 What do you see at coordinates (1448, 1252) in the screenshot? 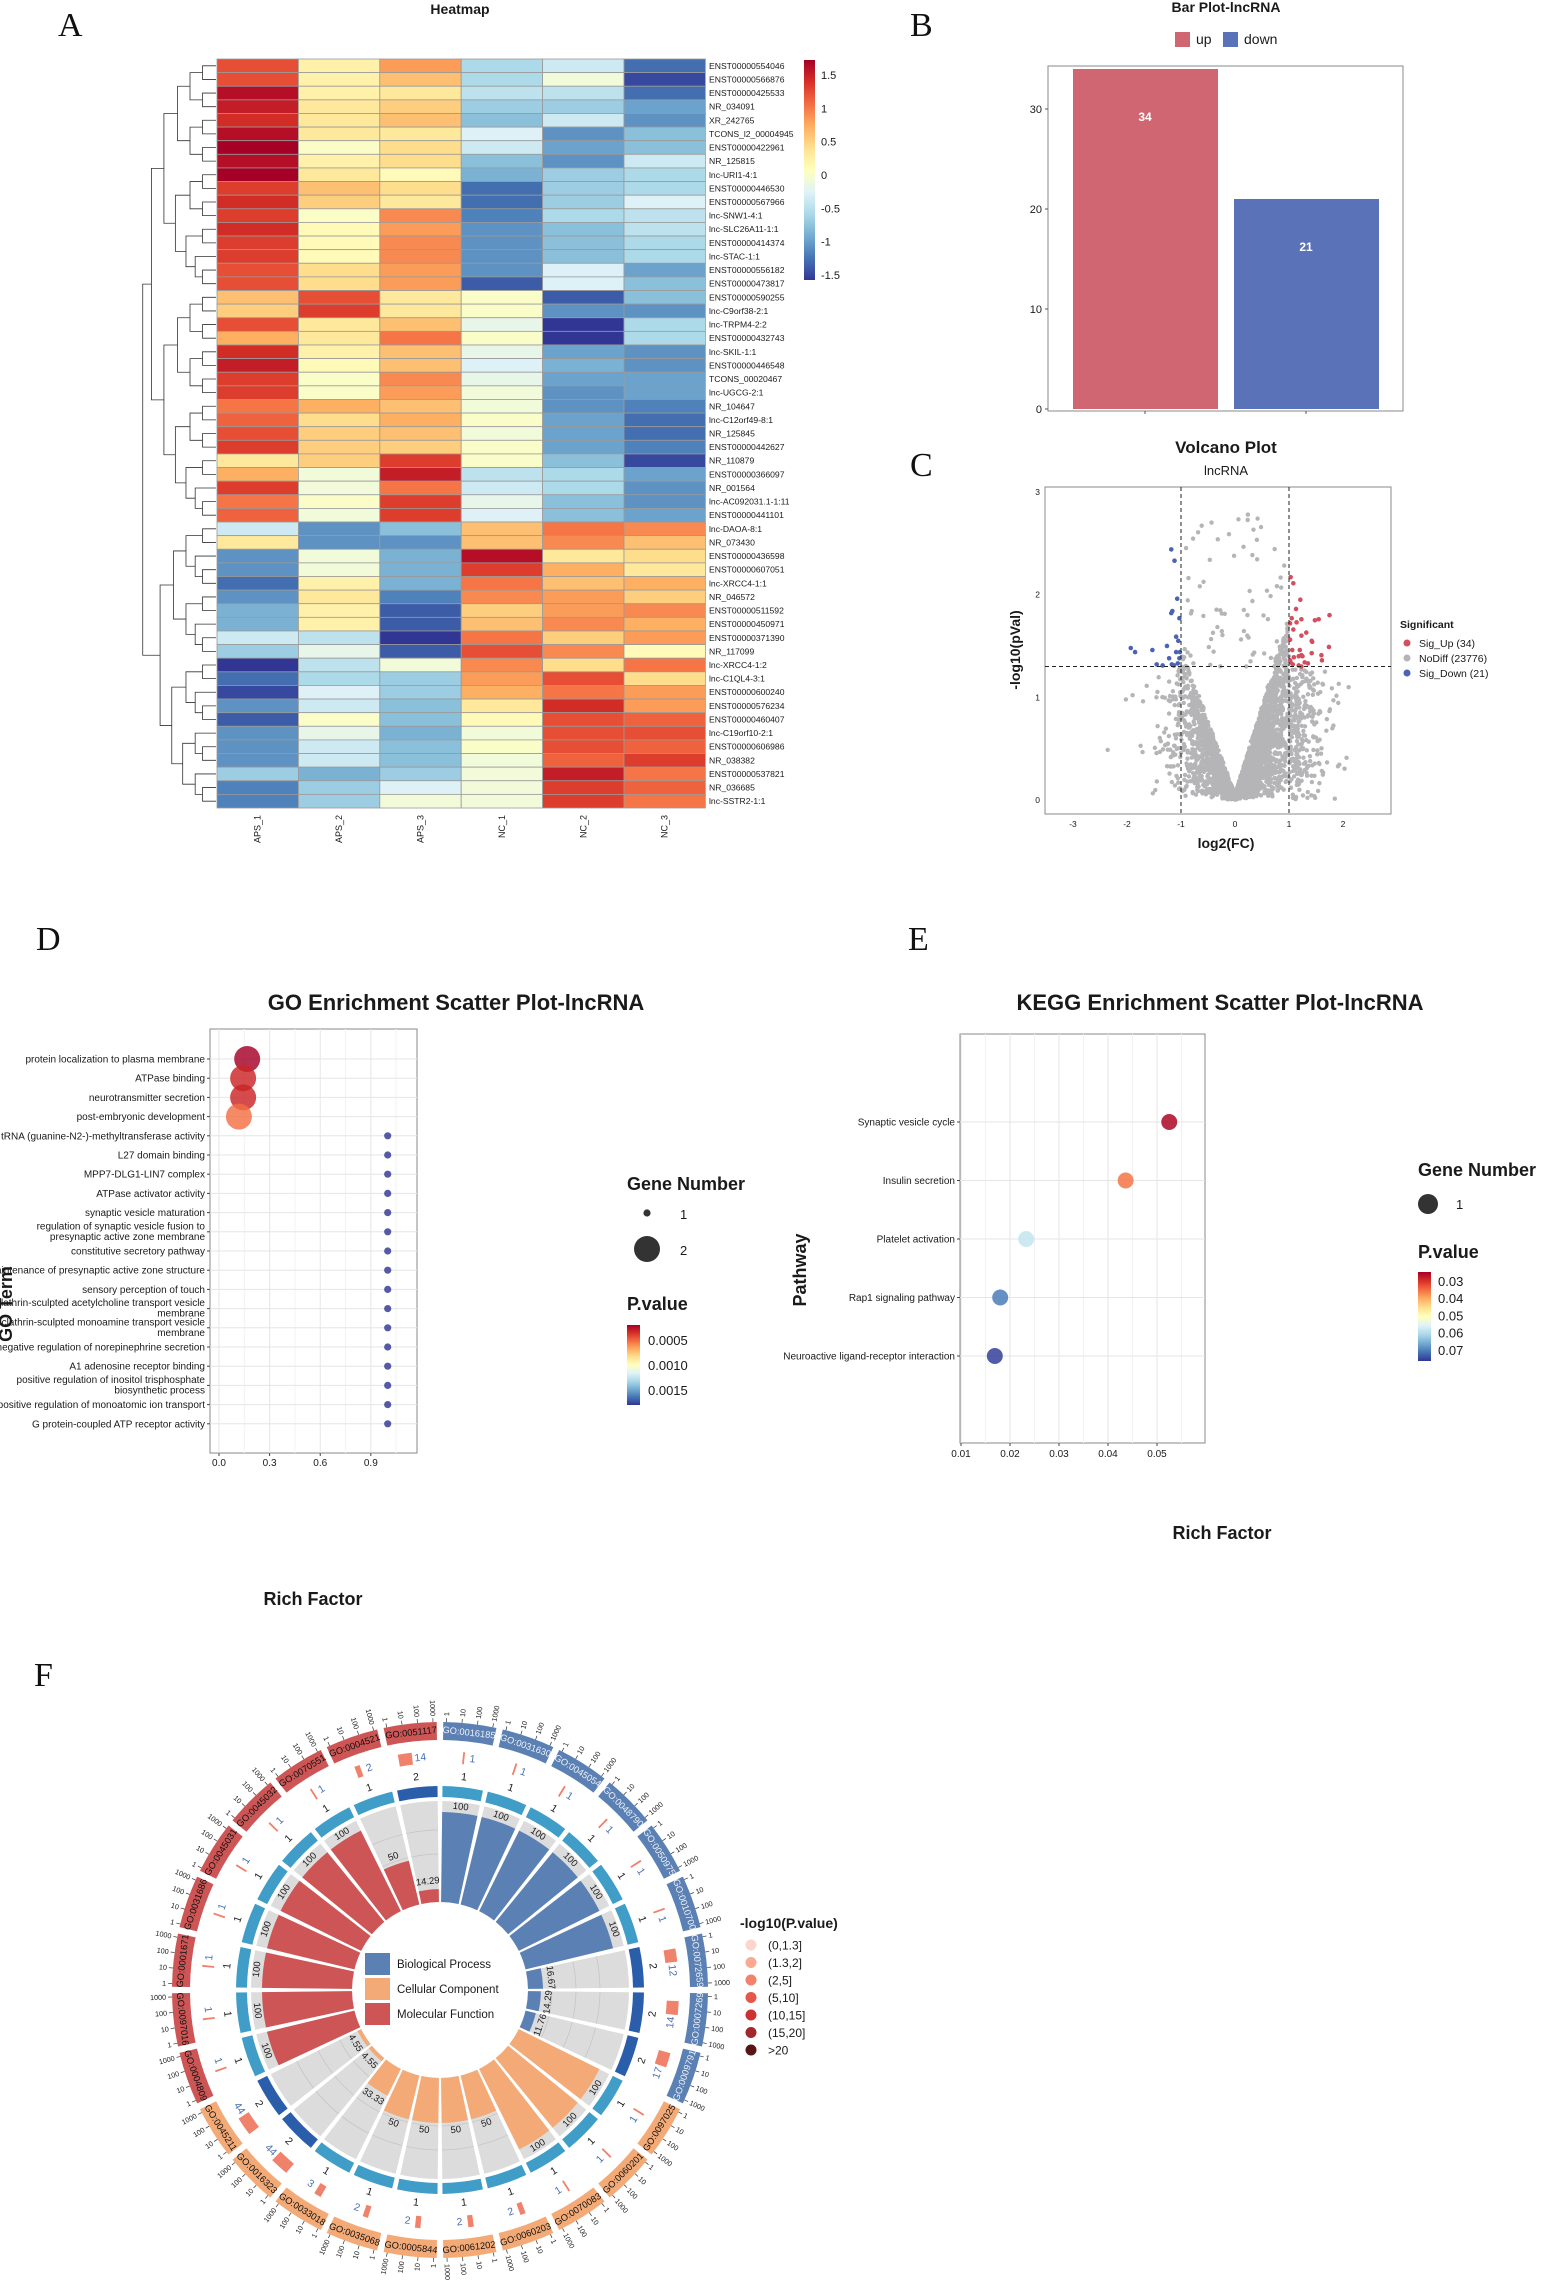
I see `kegg-color-legend-title: P.value` at bounding box center [1448, 1252].